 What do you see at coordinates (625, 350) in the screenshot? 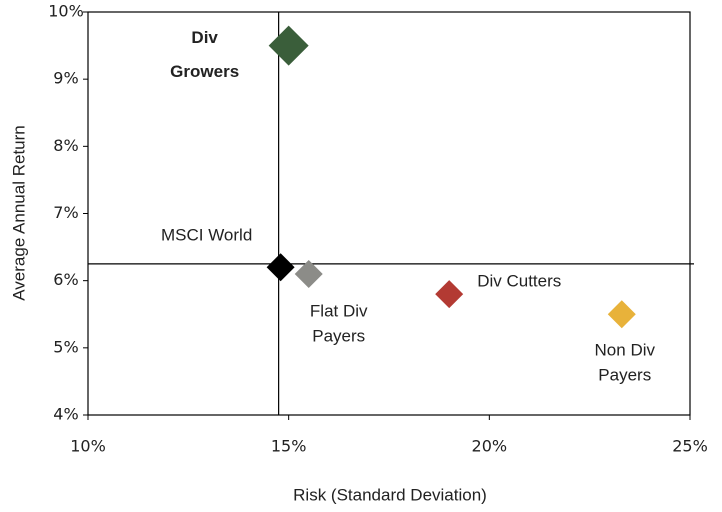
I see `point-label: Non Div` at bounding box center [625, 350].